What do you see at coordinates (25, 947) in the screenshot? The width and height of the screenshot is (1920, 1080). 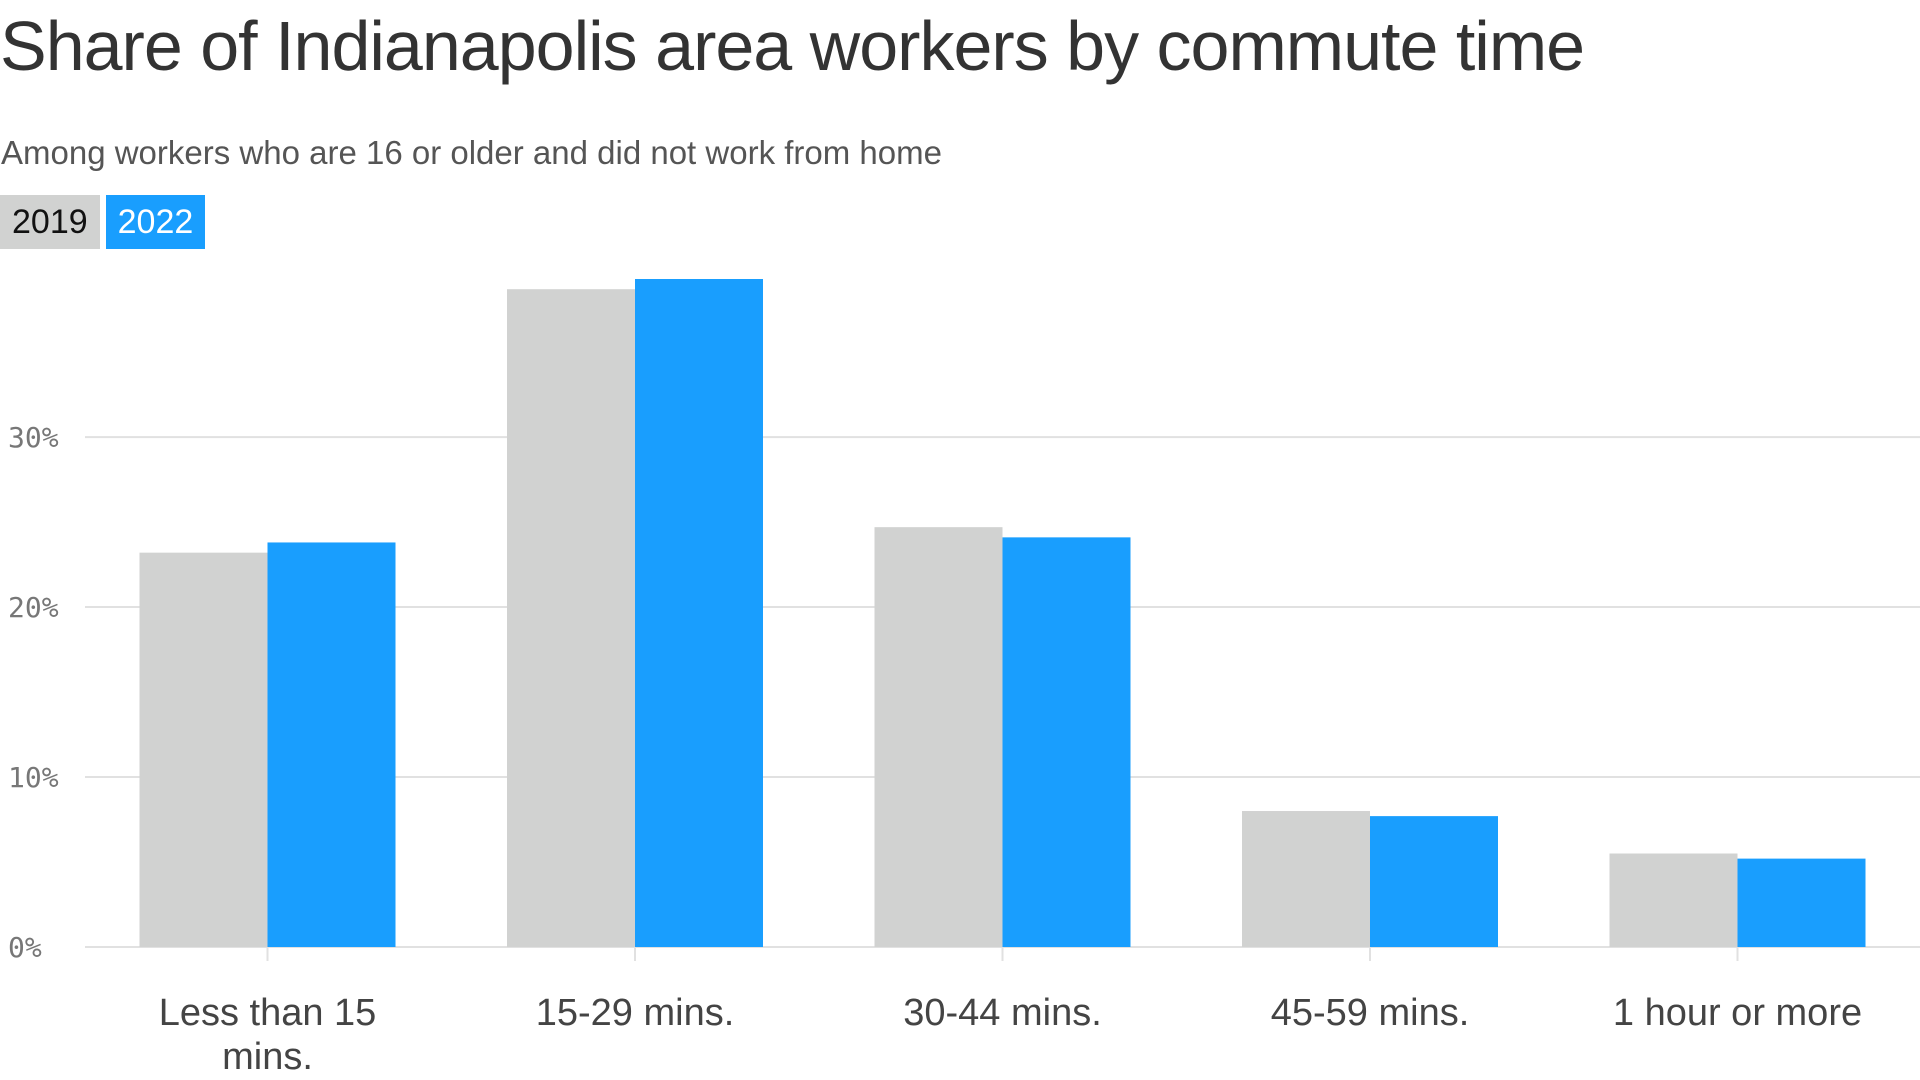 I see `y-tick-label-0: 0%` at bounding box center [25, 947].